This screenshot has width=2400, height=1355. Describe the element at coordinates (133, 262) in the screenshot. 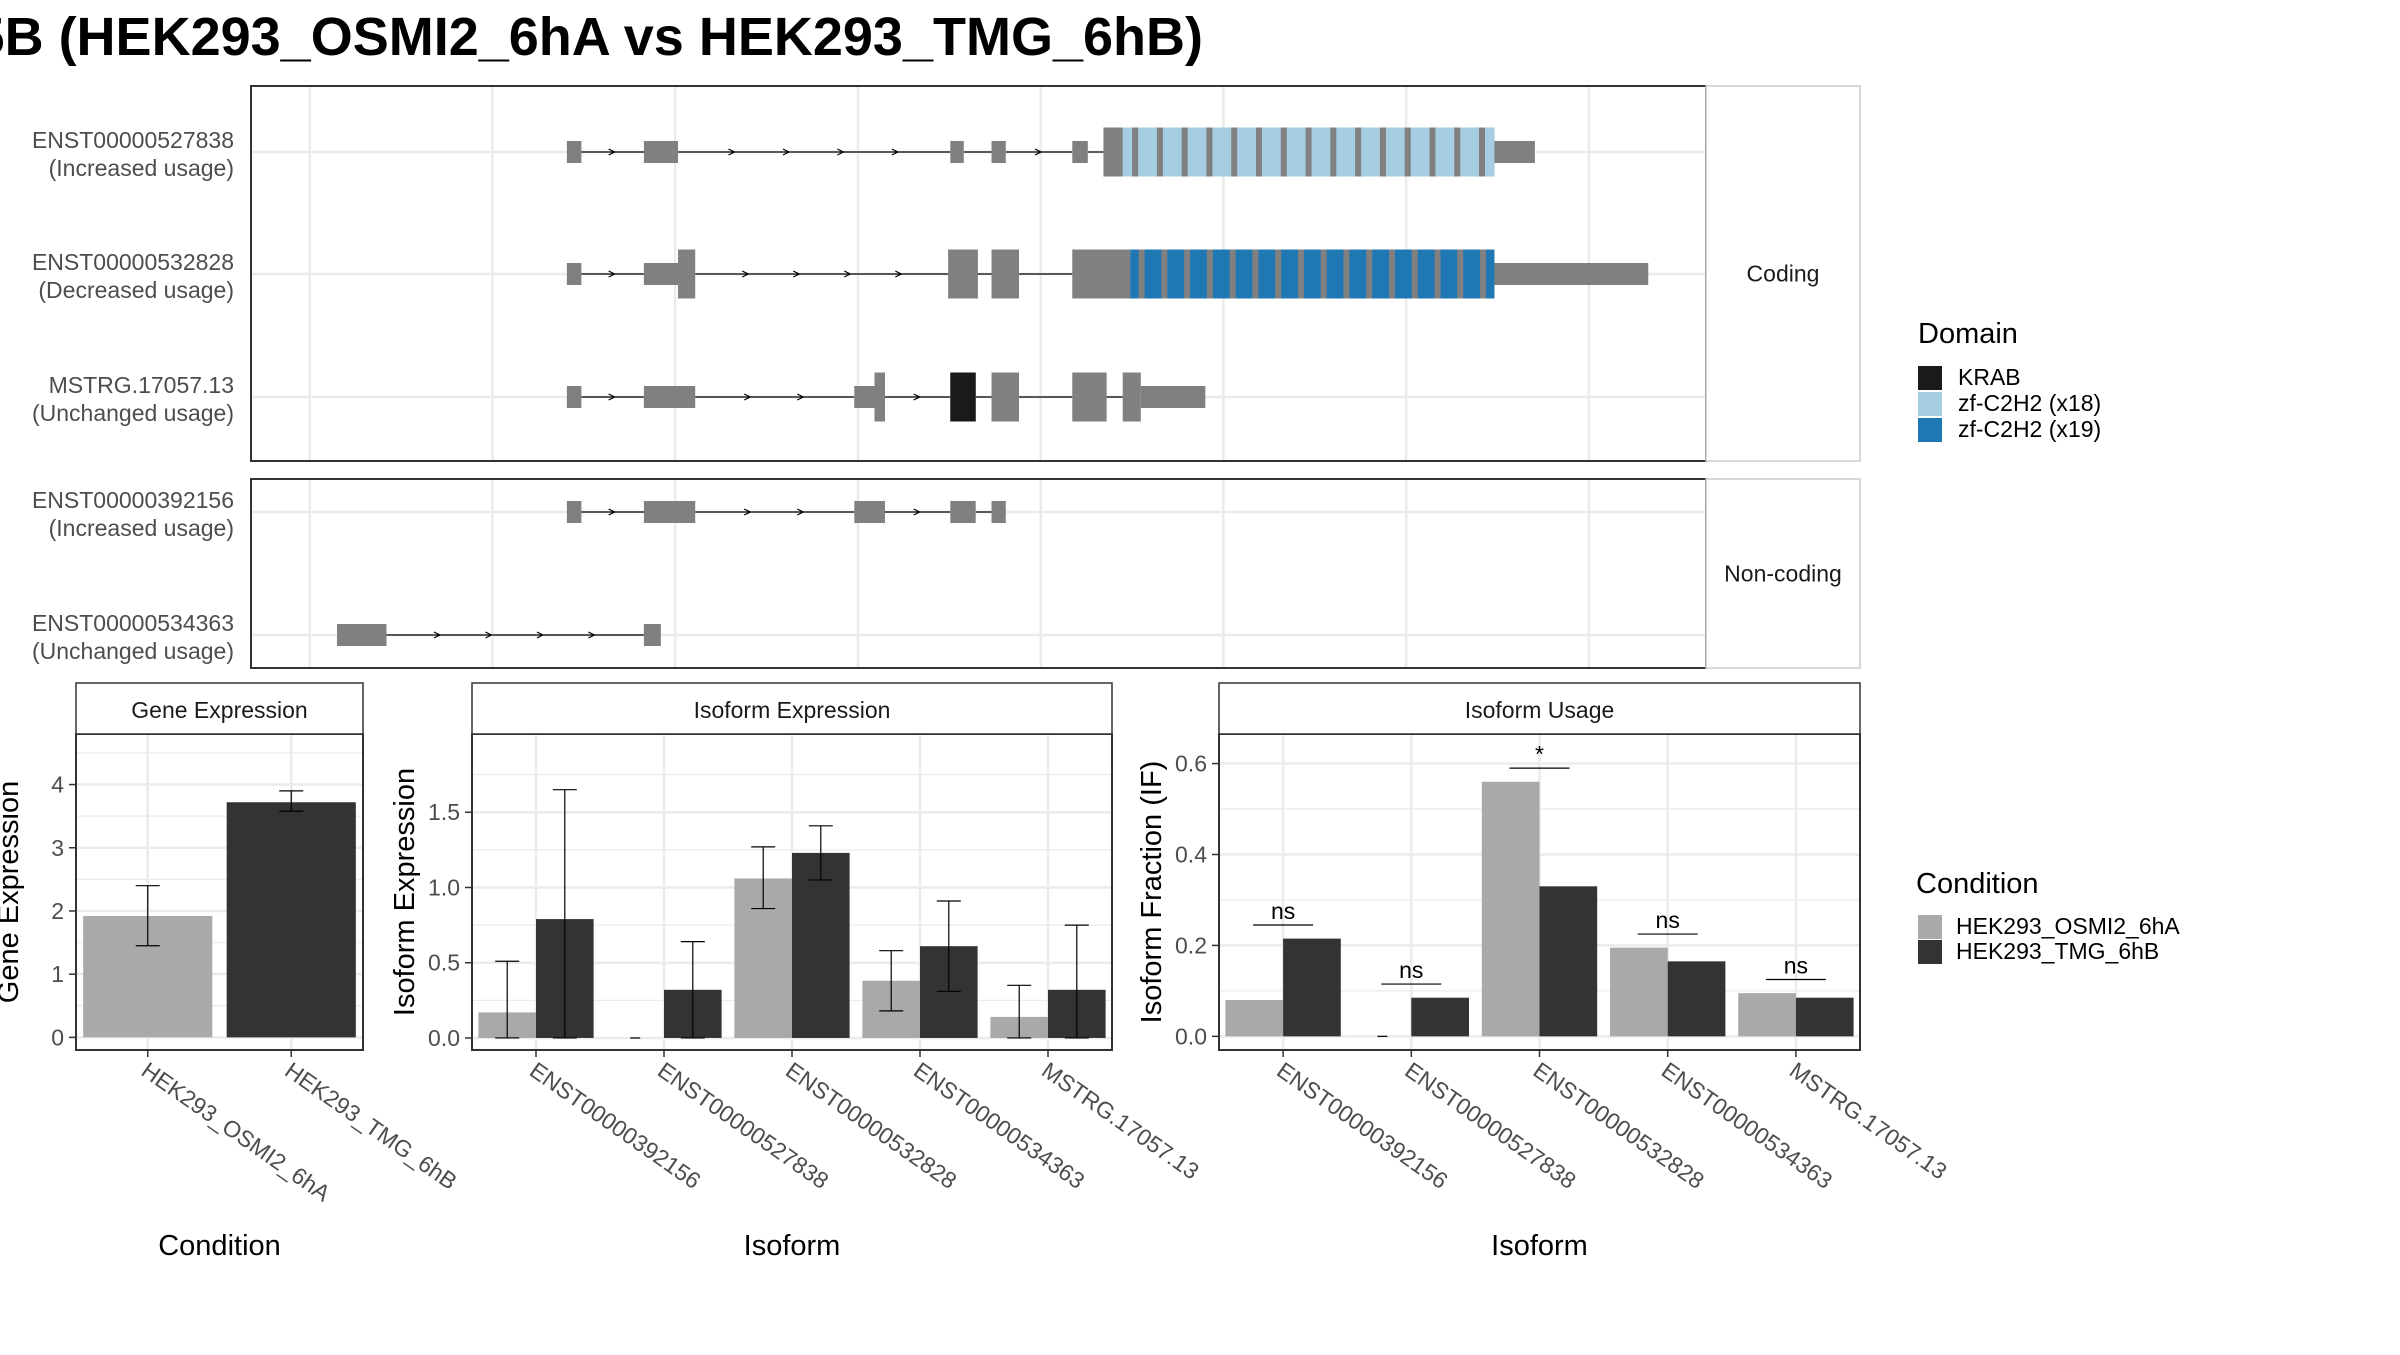

I see `transcript-label: ENST00000532828` at that location.